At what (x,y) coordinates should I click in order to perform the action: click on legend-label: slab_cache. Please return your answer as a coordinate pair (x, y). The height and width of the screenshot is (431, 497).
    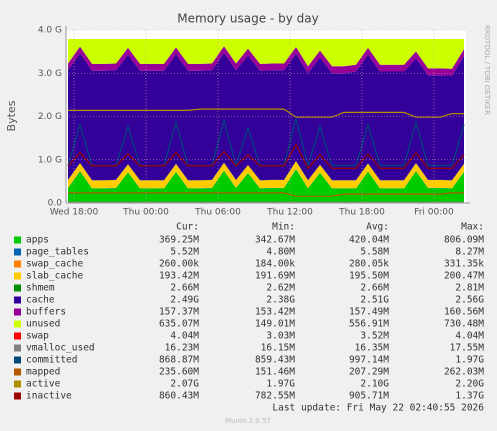
    Looking at the image, I should click on (54, 276).